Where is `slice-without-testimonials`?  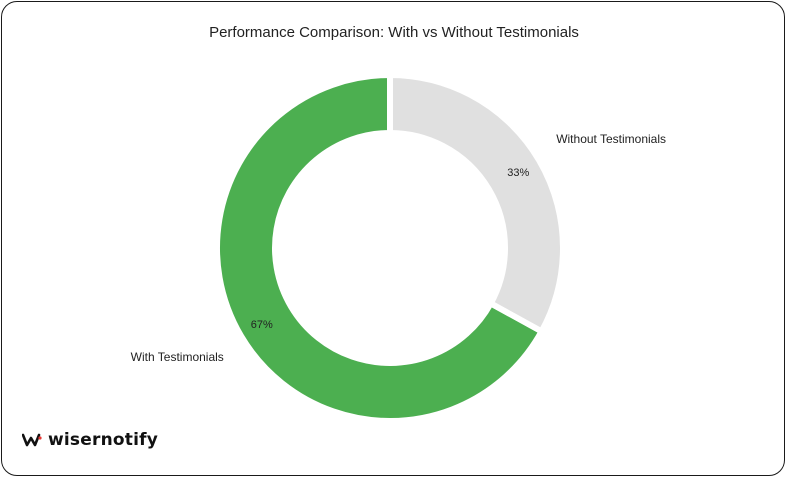
slice-without-testimonials is located at coordinates (476, 203).